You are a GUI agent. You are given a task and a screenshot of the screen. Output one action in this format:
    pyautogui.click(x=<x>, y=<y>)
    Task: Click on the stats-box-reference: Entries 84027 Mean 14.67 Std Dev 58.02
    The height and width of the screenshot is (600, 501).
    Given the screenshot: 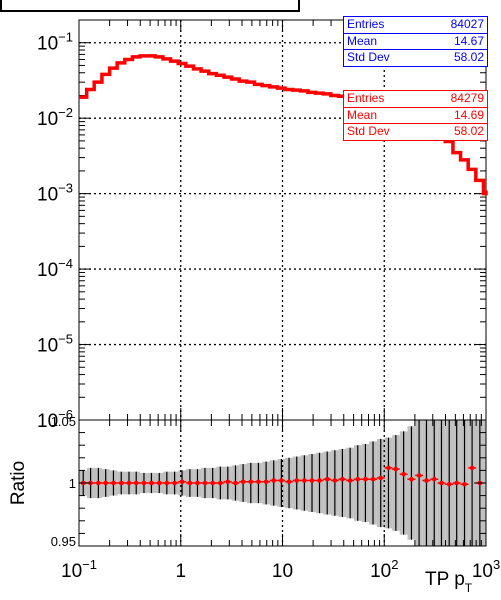 What is the action you would take?
    pyautogui.click(x=415, y=42)
    